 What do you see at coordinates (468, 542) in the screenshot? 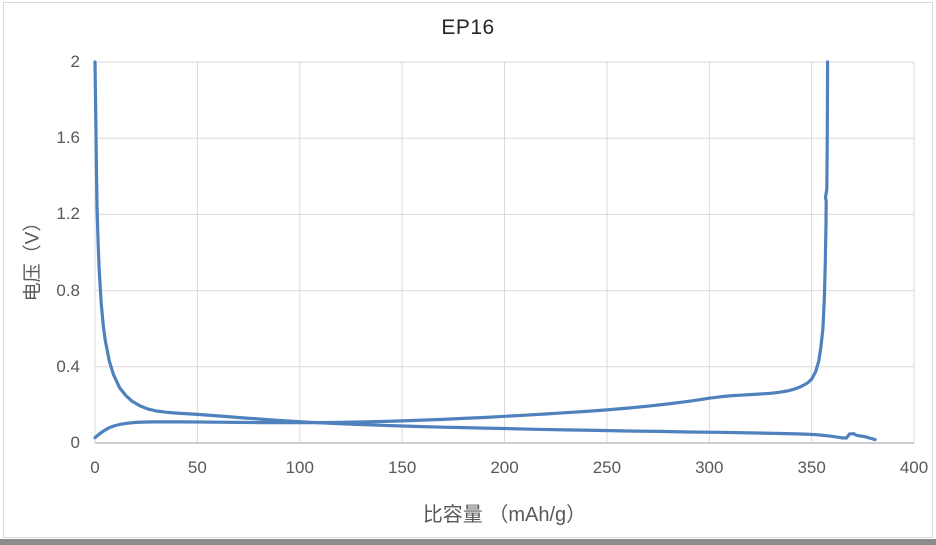
I see `bottom-border-bar` at bounding box center [468, 542].